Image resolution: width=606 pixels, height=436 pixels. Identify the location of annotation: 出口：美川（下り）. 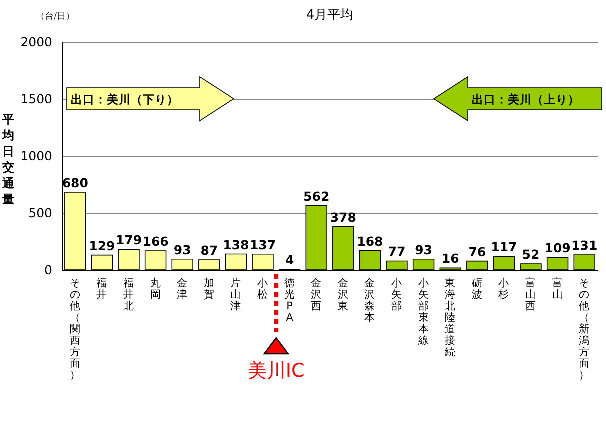
(125, 99).